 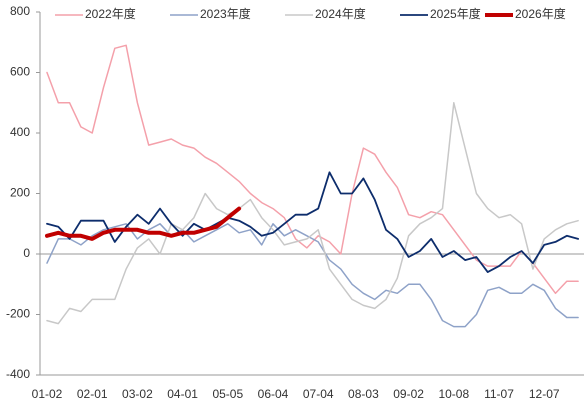 I want to click on legend-label: 2025年度, so click(x=455, y=13).